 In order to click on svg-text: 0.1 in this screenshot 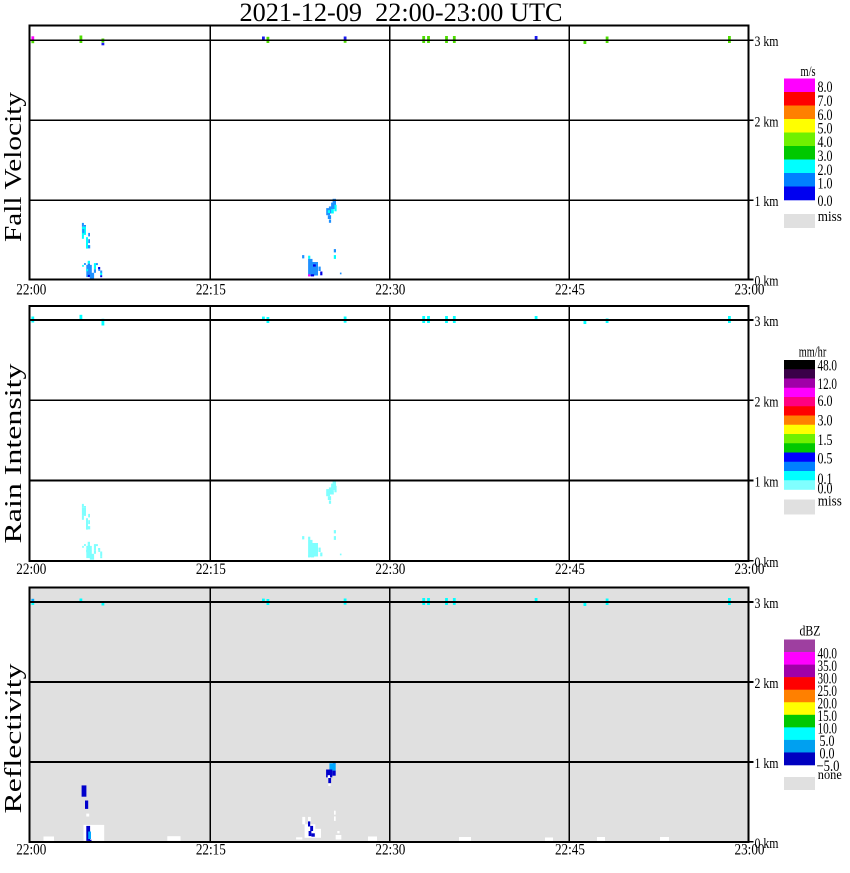, I will do `click(825, 479)`.